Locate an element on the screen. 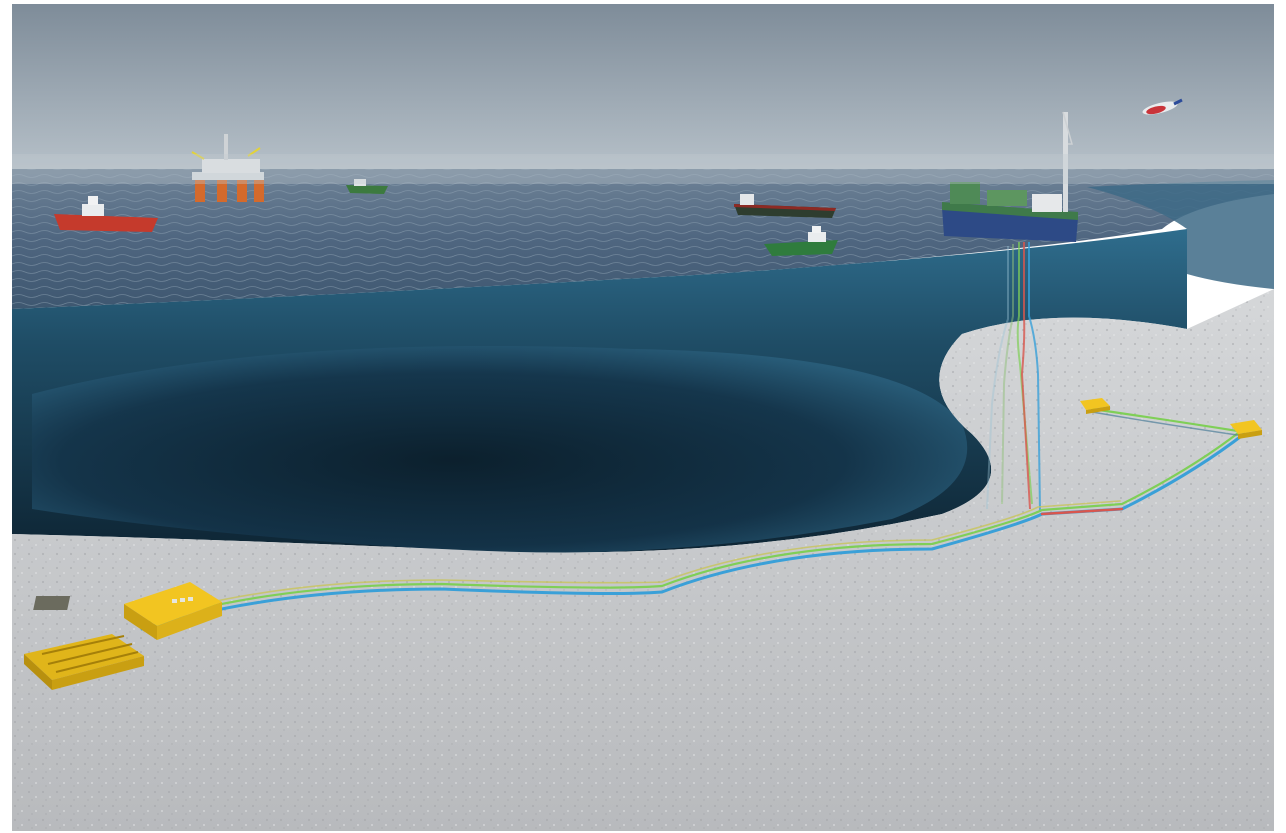 This screenshot has height=833, width=1286. subsea-manifold is located at coordinates (127, 611).